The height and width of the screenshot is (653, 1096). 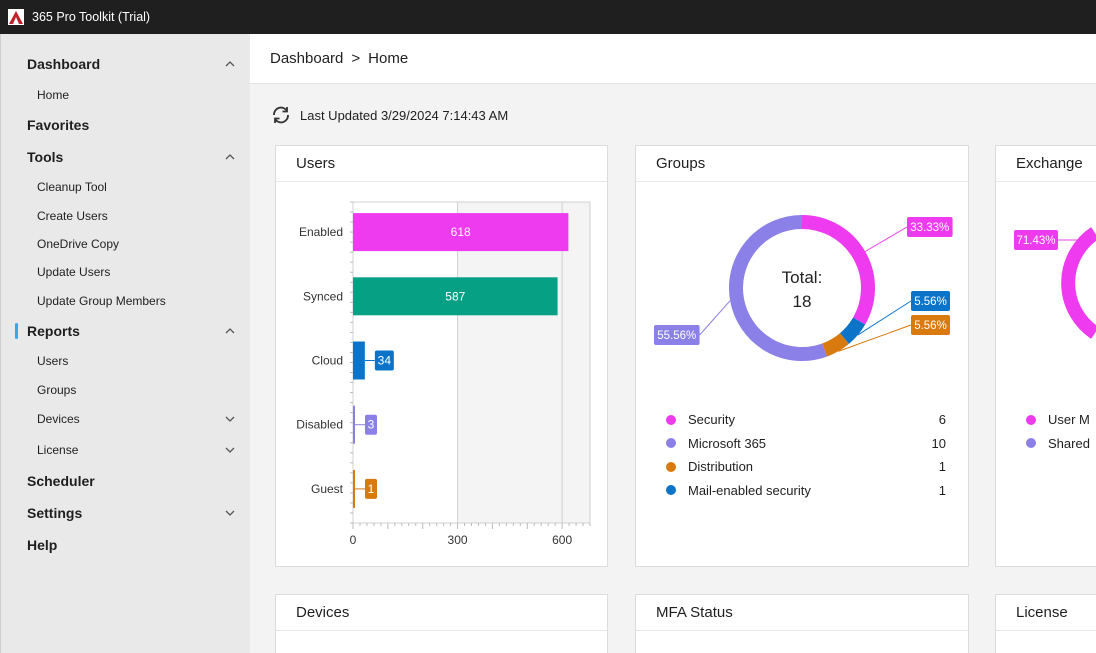 What do you see at coordinates (126, 361) in the screenshot?
I see `sidebar-item-users: Users` at bounding box center [126, 361].